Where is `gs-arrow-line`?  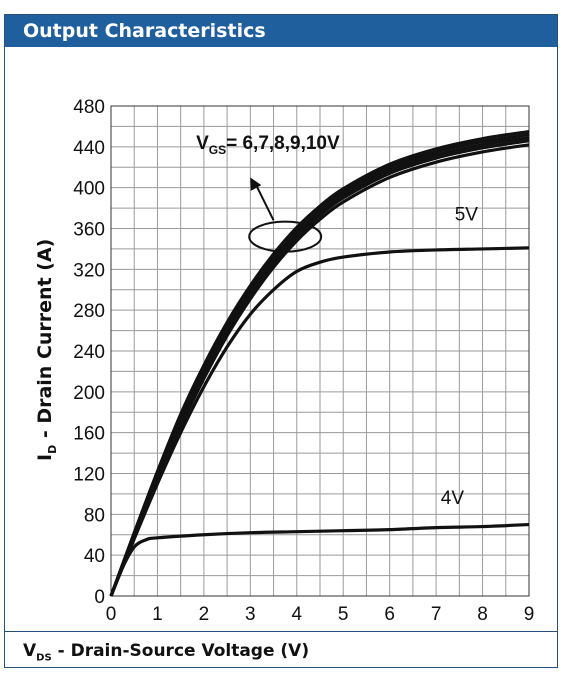 gs-arrow-line is located at coordinates (264, 202).